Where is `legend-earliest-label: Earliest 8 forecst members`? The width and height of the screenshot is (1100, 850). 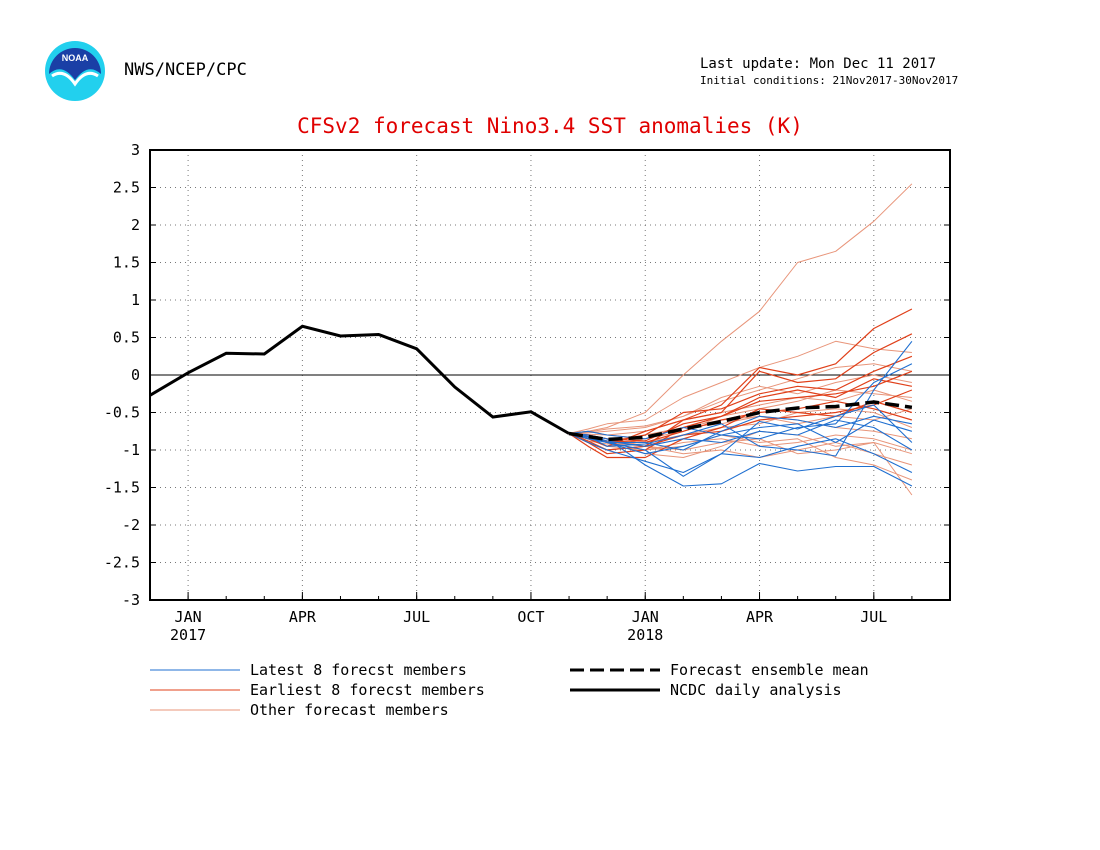
legend-earliest-label: Earliest 8 forecst members is located at coordinates (367, 690).